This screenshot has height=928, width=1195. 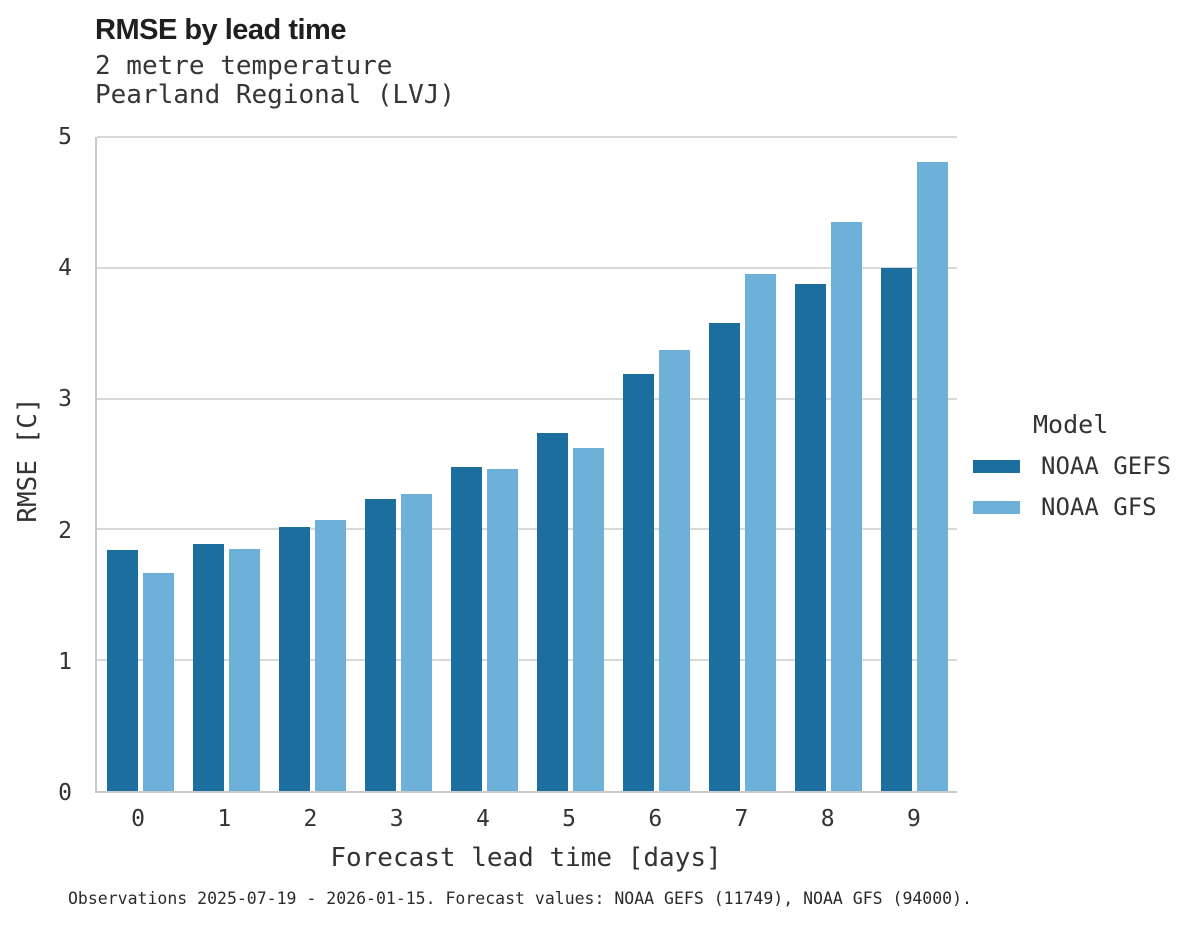 What do you see at coordinates (65, 399) in the screenshot?
I see `y-tick-label-3: 3` at bounding box center [65, 399].